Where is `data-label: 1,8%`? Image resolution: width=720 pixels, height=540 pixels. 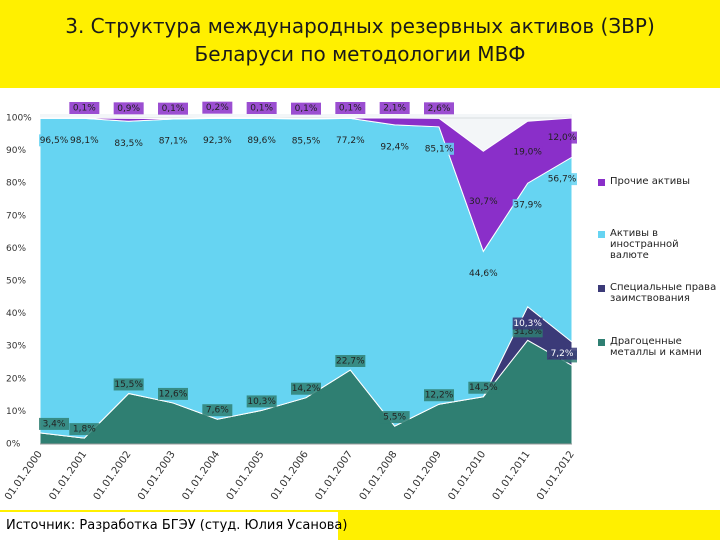
data-label: 1,8% is located at coordinates (84, 430).